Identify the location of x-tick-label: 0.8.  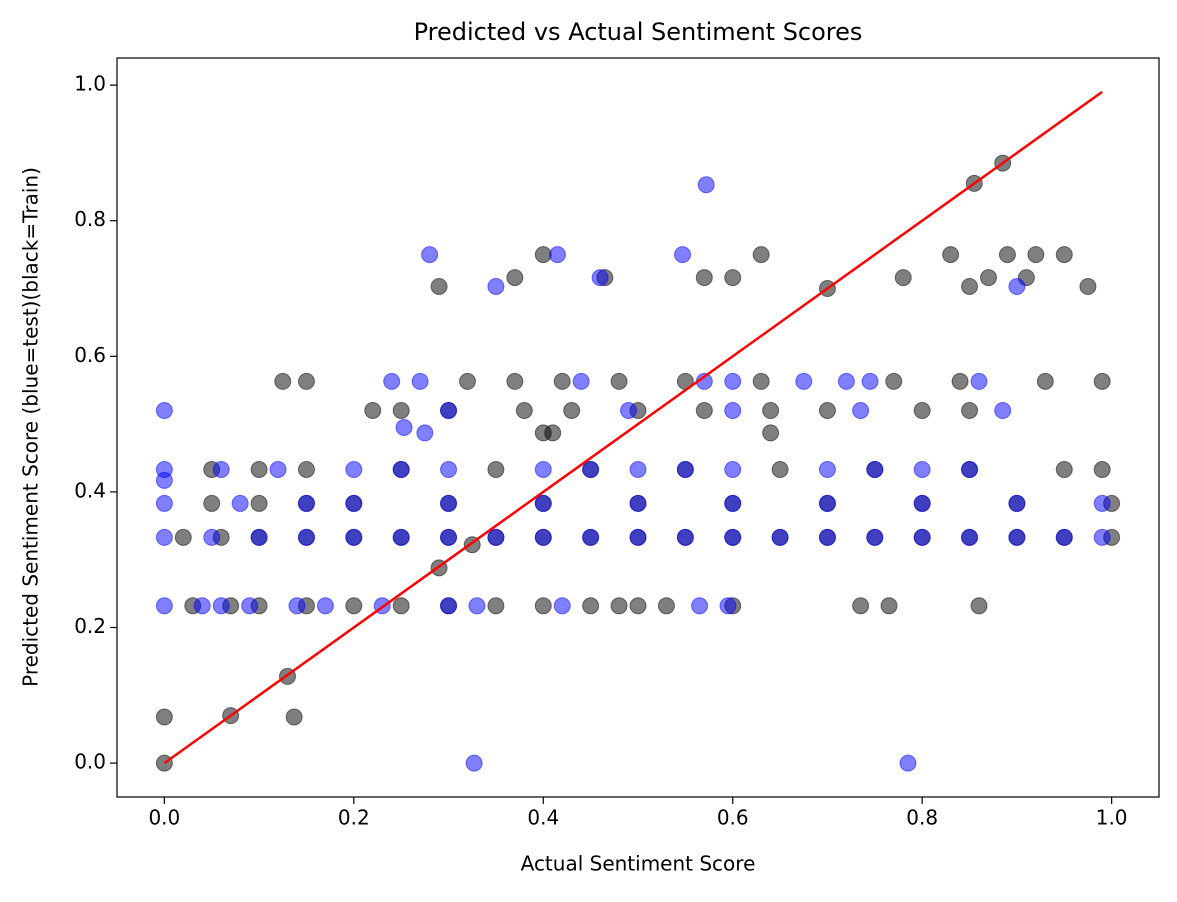
(922, 818).